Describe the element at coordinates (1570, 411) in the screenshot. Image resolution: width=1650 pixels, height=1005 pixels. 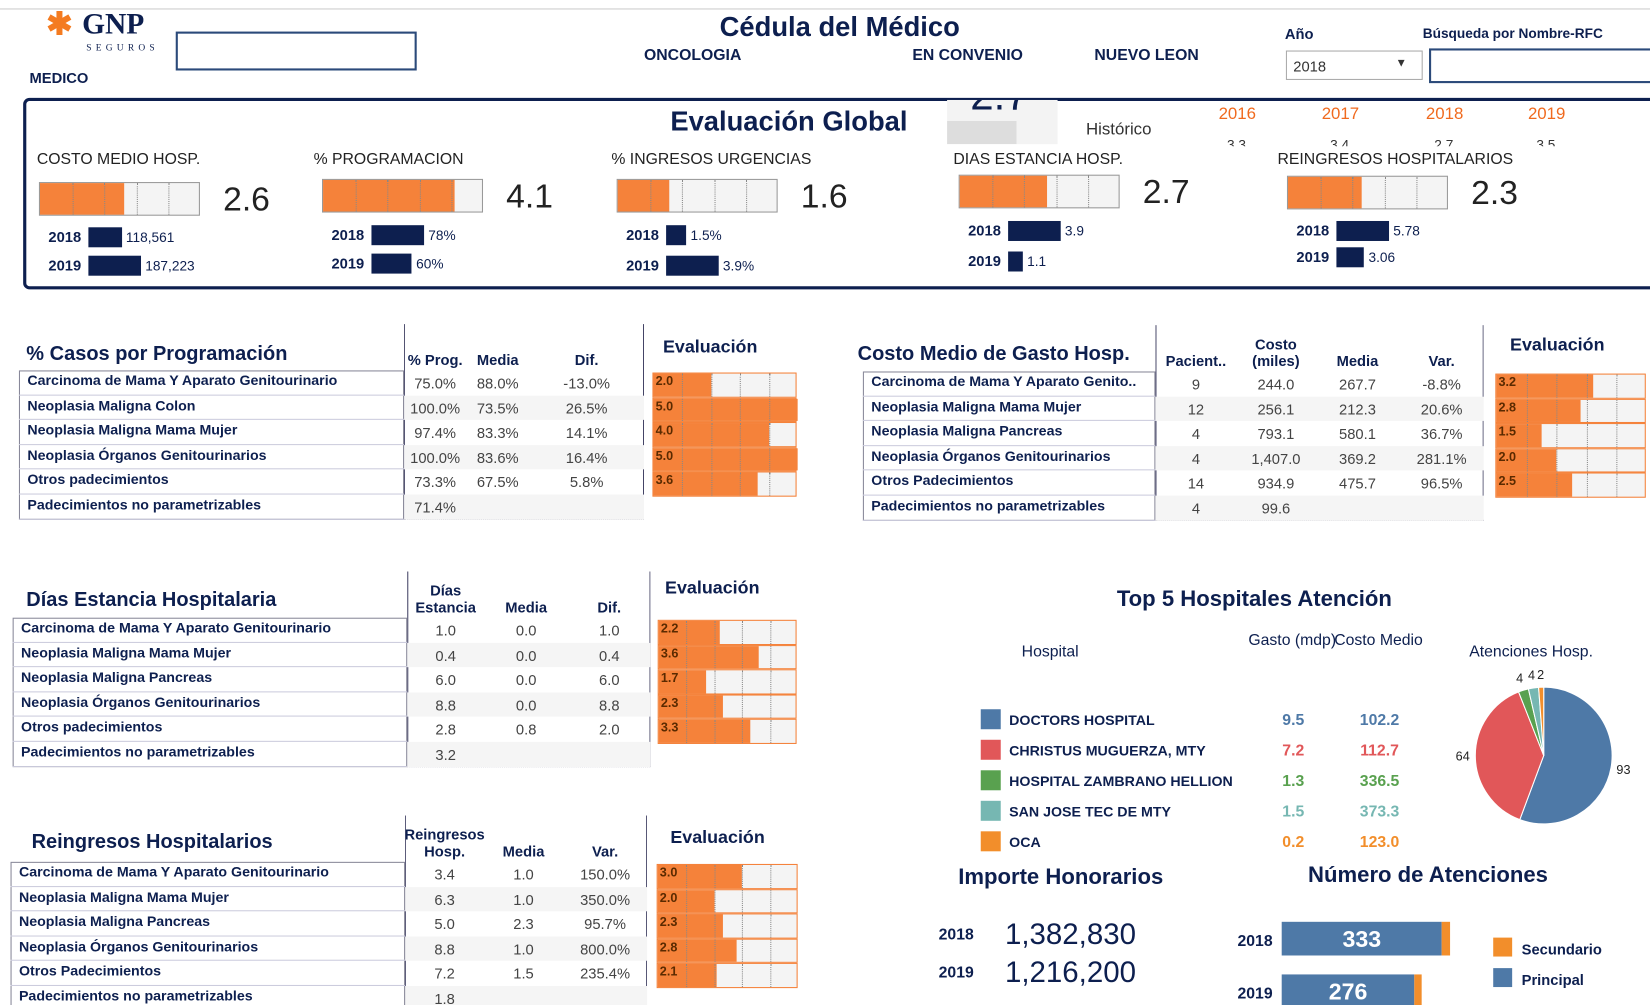
I see `gauge: 2.8` at that location.